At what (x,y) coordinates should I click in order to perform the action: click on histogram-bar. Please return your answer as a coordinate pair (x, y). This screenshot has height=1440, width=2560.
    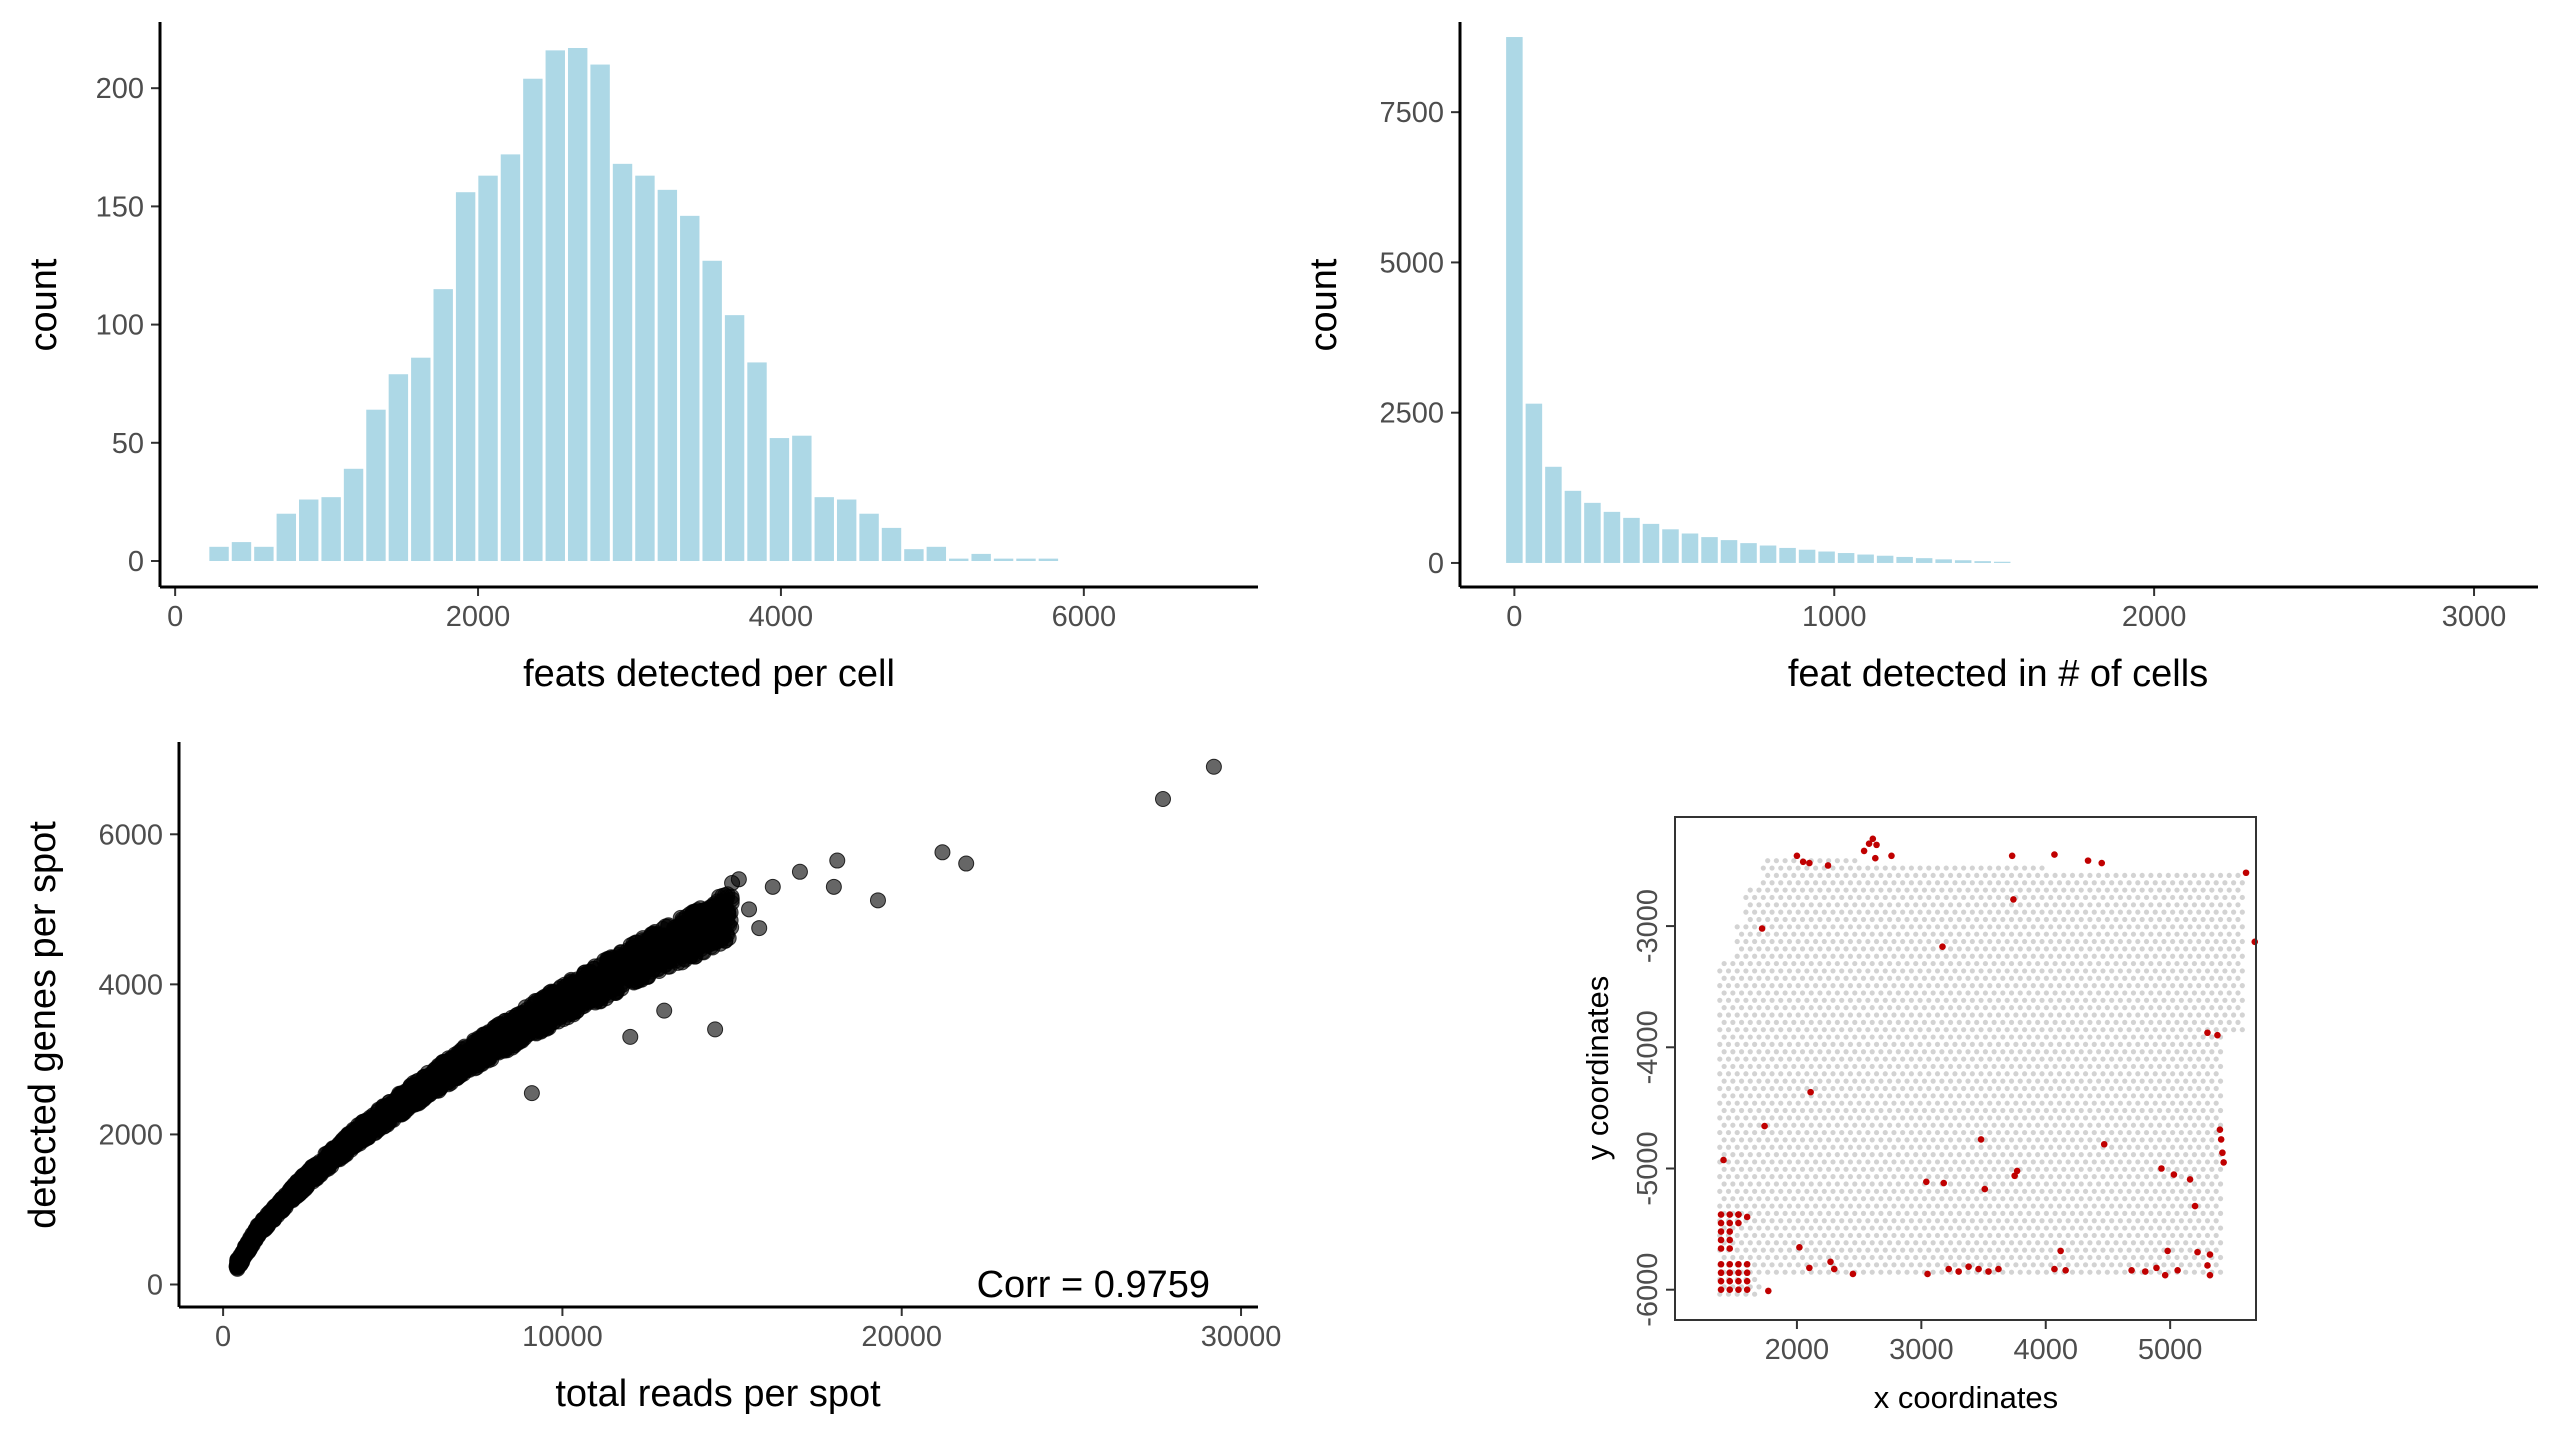
    Looking at the image, I should click on (779, 499).